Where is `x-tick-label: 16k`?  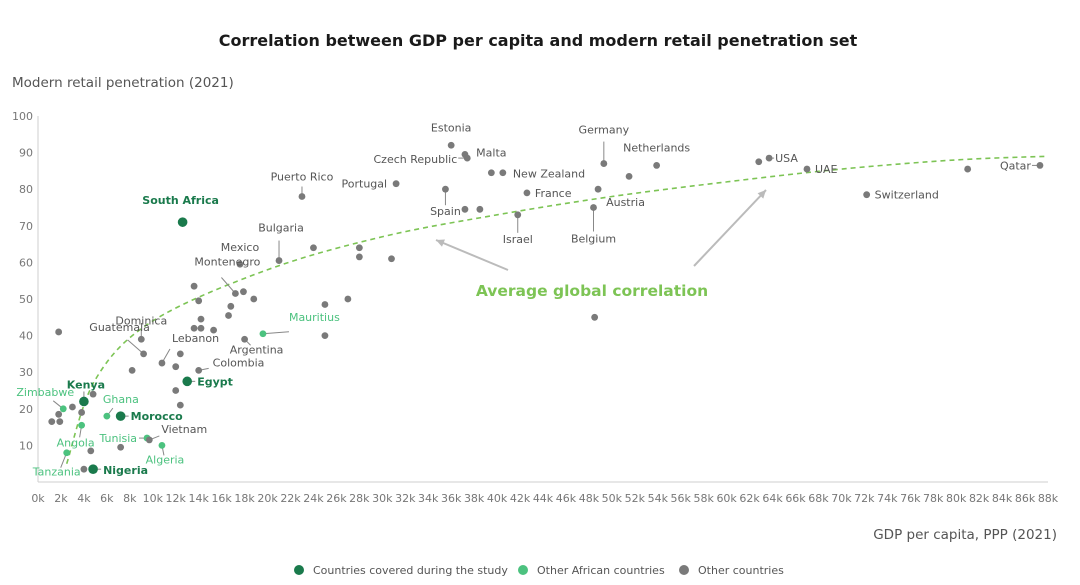 x-tick-label: 16k is located at coordinates (221, 498).